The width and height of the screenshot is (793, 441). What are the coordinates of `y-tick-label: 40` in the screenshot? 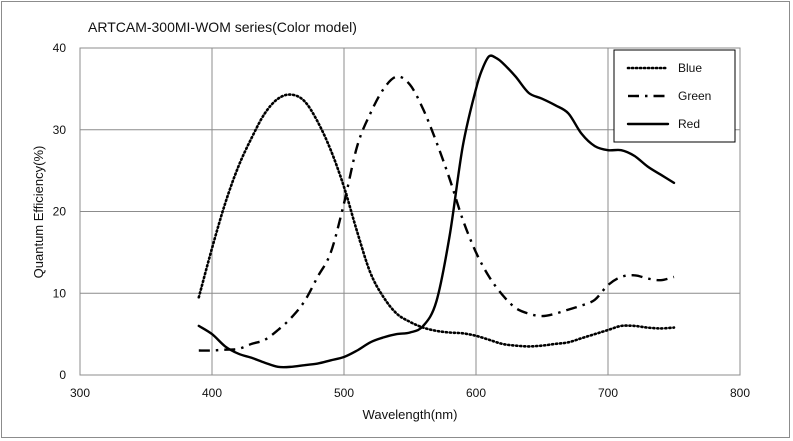 It's located at (60, 48).